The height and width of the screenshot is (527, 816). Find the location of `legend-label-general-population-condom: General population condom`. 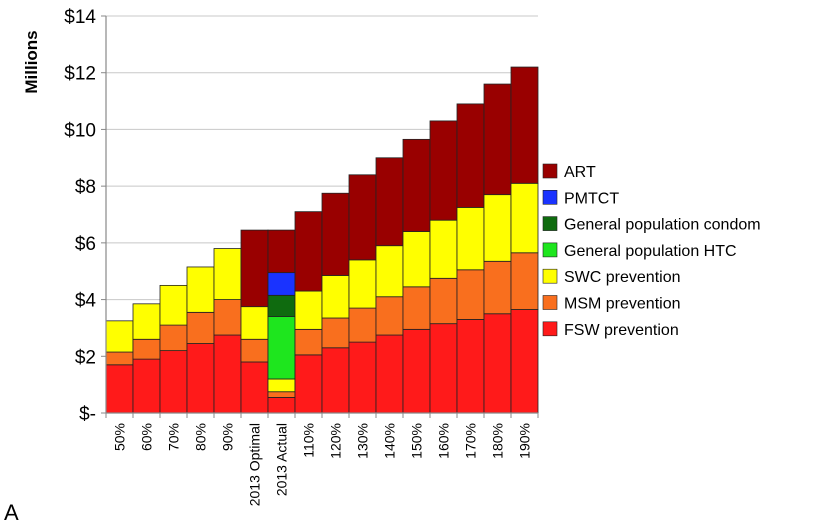

legend-label-general-population-condom: General population condom is located at coordinates (662, 225).